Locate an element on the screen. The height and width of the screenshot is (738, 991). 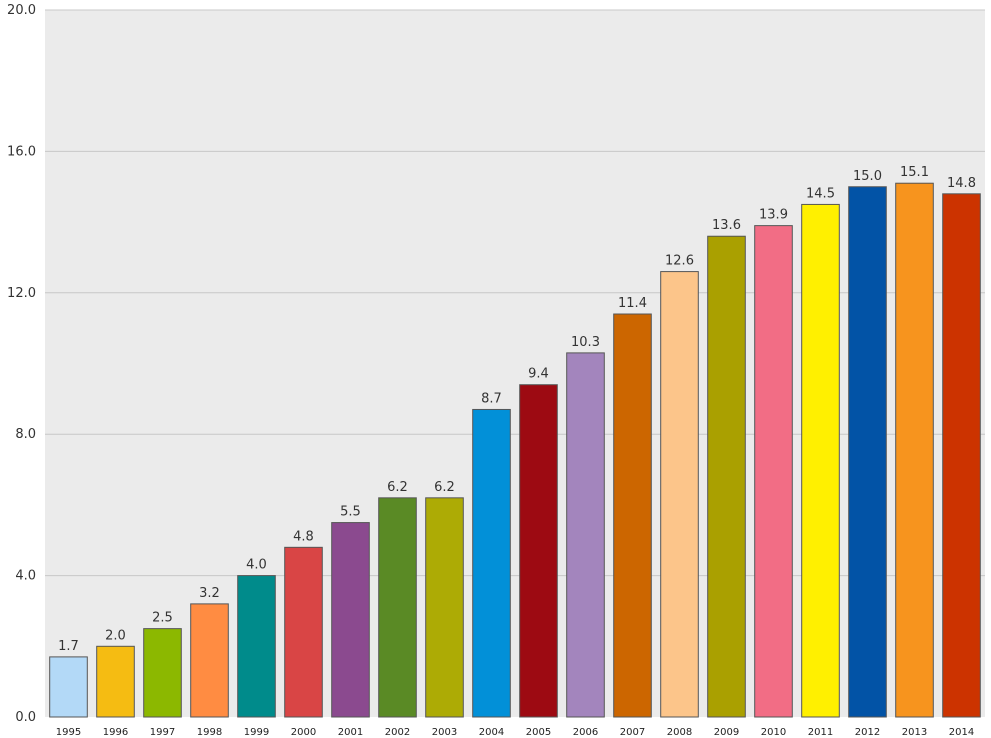
y-tick-label: 12.0 is located at coordinates (21, 293).